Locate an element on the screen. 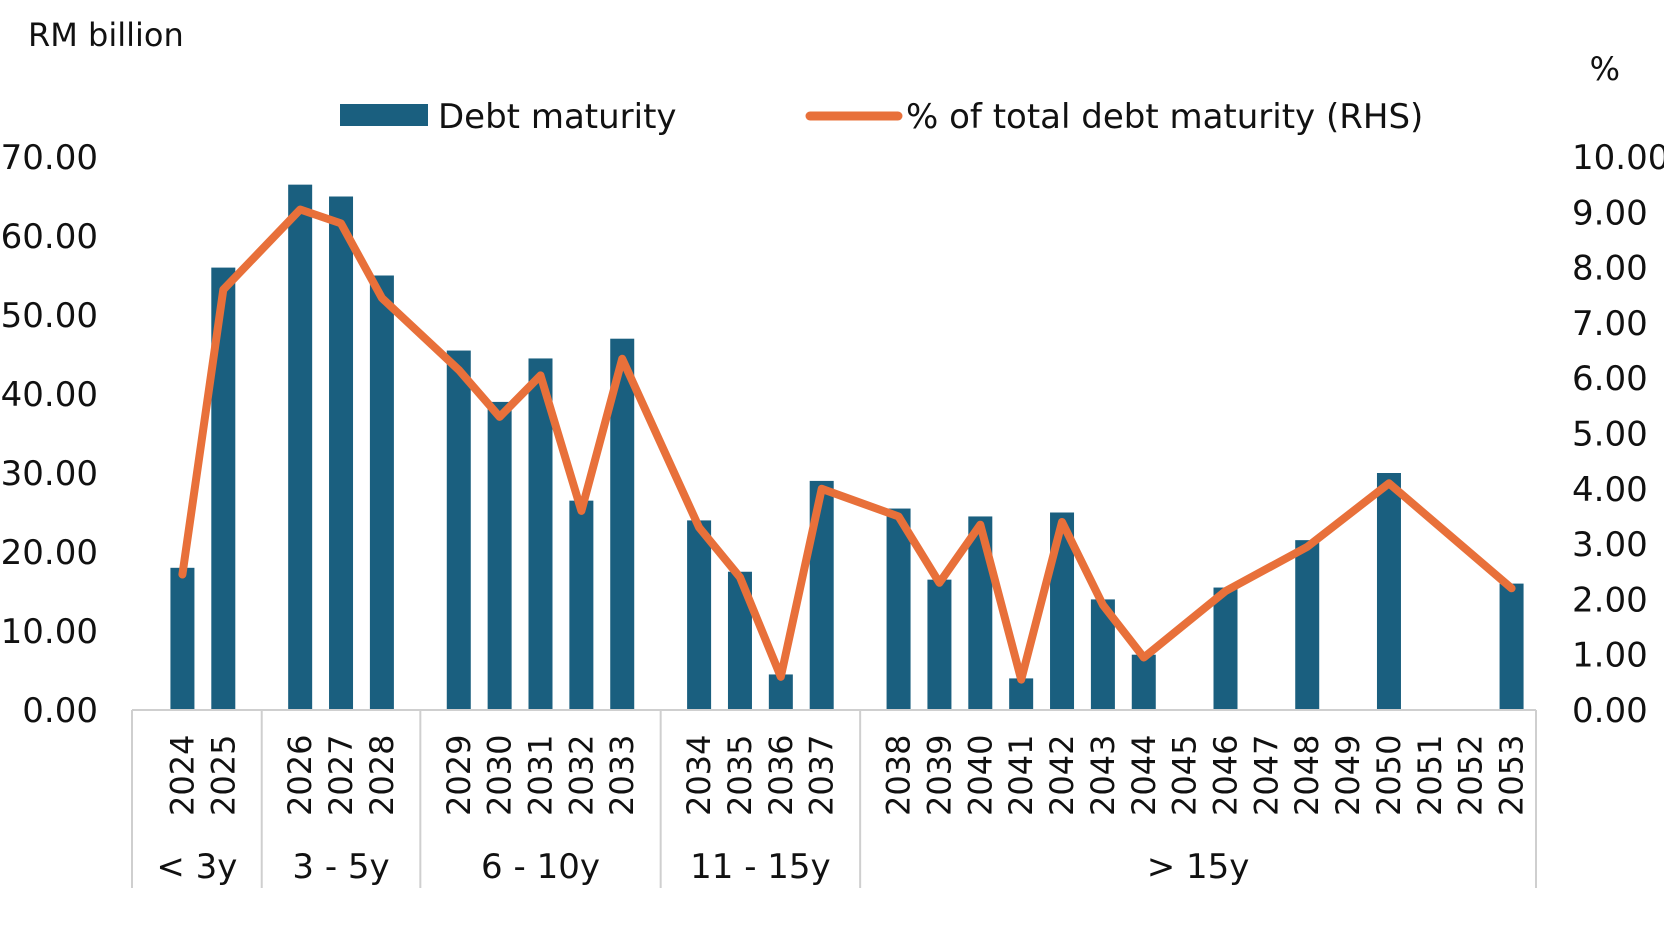 This screenshot has width=1664, height=933. x-category-label: 2030 is located at coordinates (500, 775).